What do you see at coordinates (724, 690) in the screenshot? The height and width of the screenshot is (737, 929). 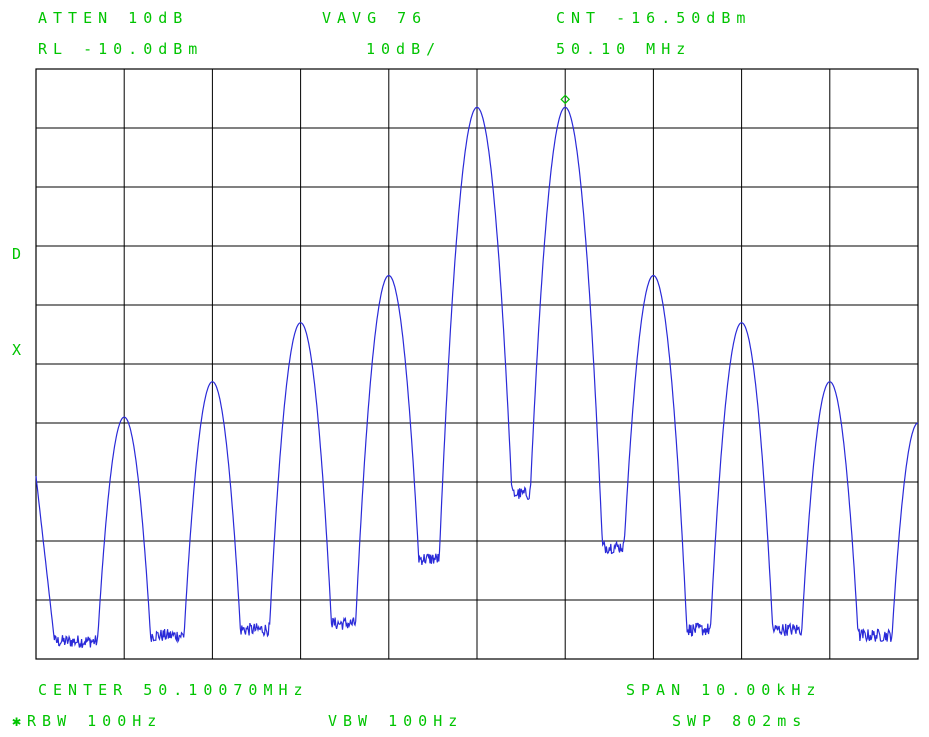 I see `span-label: SPAN 10.00kHz` at bounding box center [724, 690].